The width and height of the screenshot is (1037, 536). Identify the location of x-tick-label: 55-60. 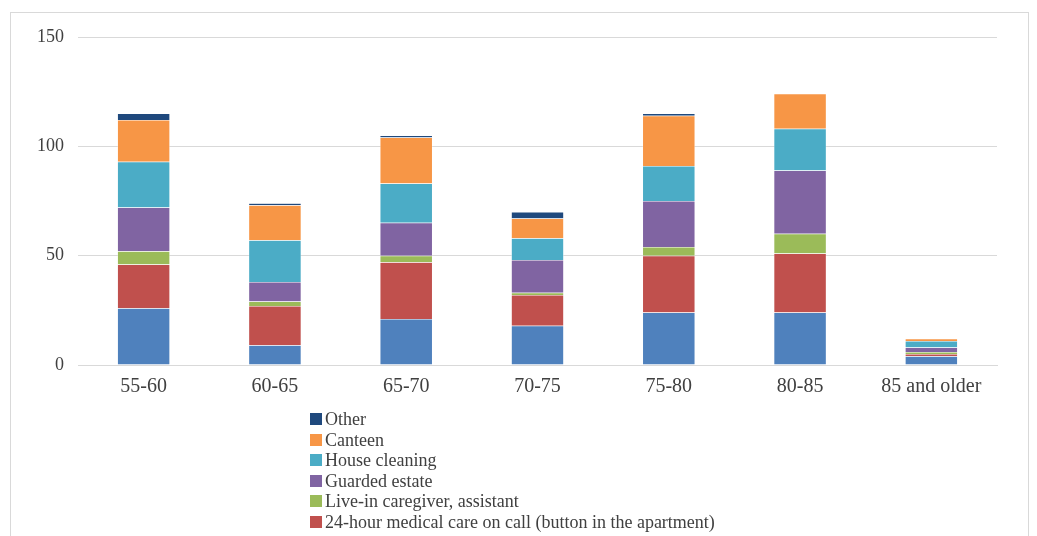
(143, 385).